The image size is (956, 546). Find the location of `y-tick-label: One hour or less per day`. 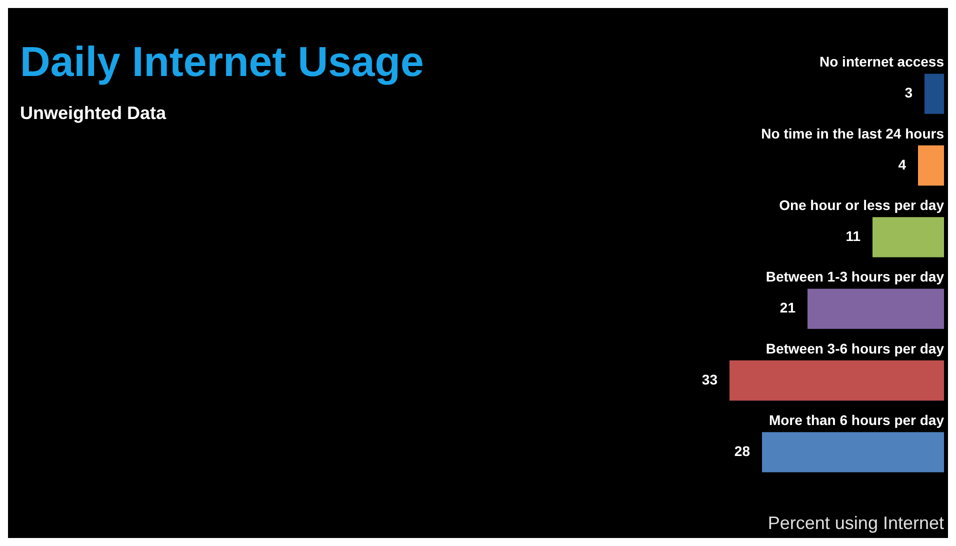

y-tick-label: One hour or less per day is located at coordinates (861, 204).